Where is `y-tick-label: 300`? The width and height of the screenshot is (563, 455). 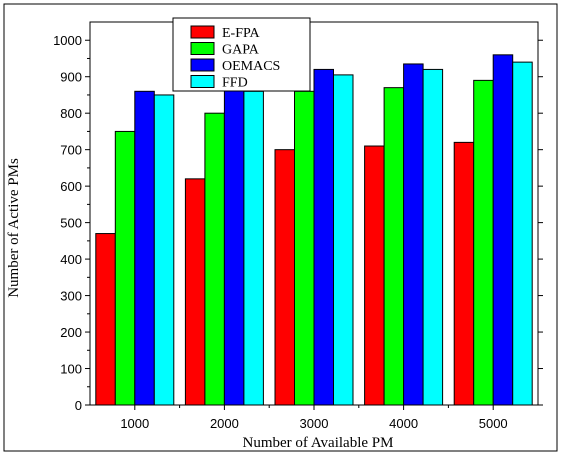
y-tick-label: 300 is located at coordinates (71, 296).